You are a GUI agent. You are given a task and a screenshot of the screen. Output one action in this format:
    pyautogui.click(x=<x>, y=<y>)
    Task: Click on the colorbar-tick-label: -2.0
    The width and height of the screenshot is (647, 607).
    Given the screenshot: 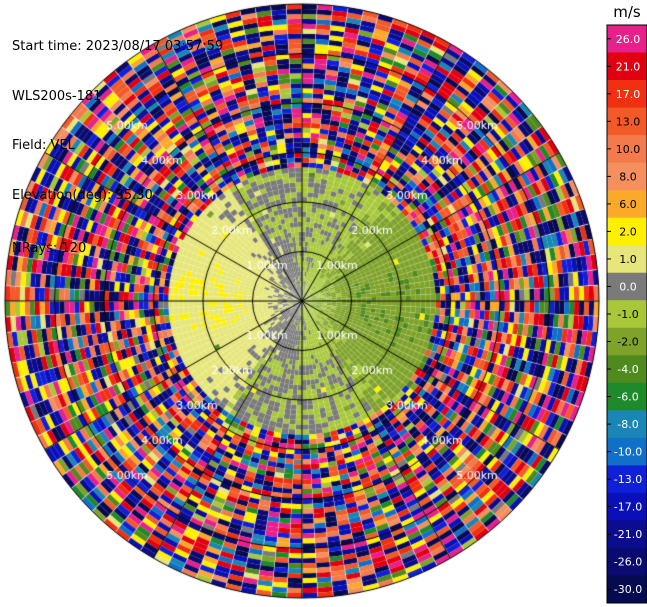 What is the action you would take?
    pyautogui.click(x=627, y=342)
    